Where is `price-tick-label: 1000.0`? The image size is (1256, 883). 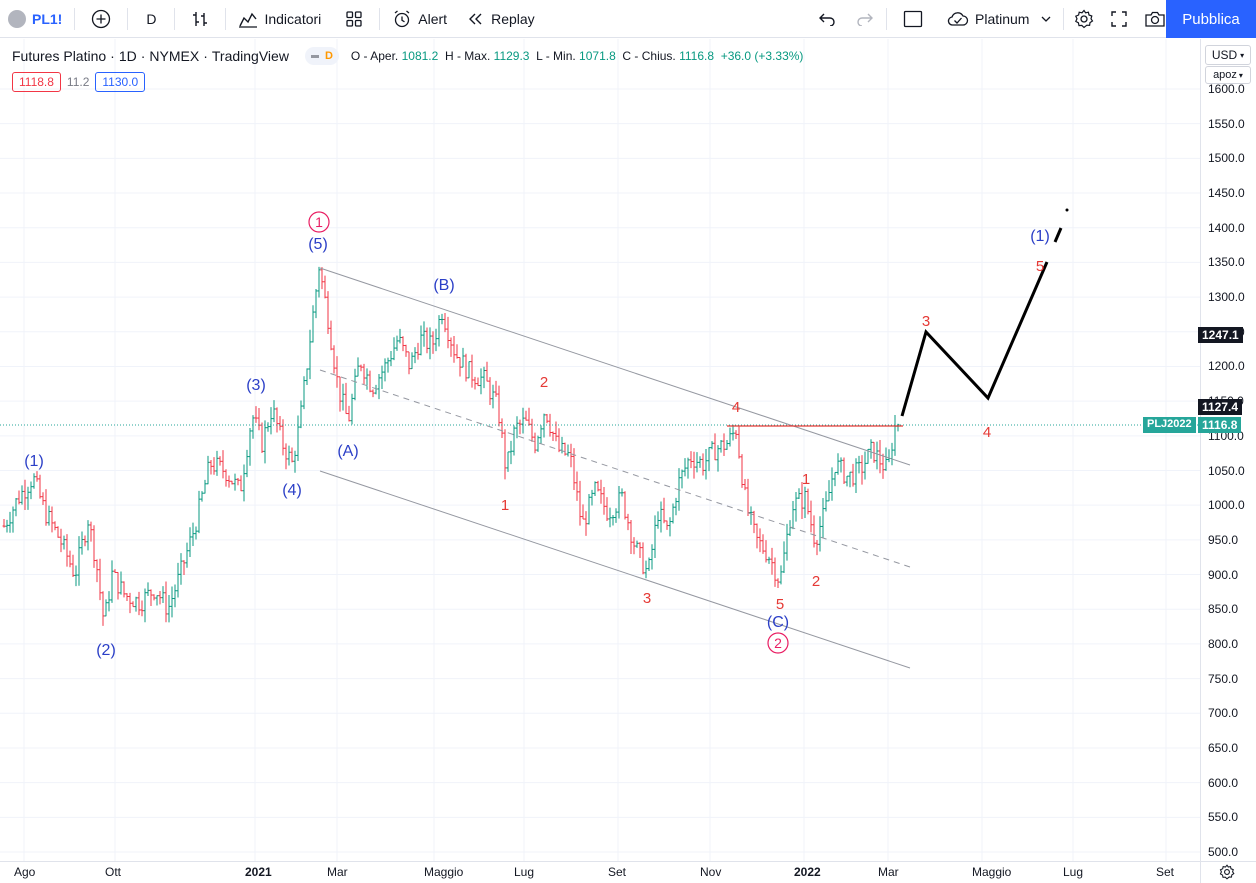 price-tick-label: 1000.0 is located at coordinates (1226, 505).